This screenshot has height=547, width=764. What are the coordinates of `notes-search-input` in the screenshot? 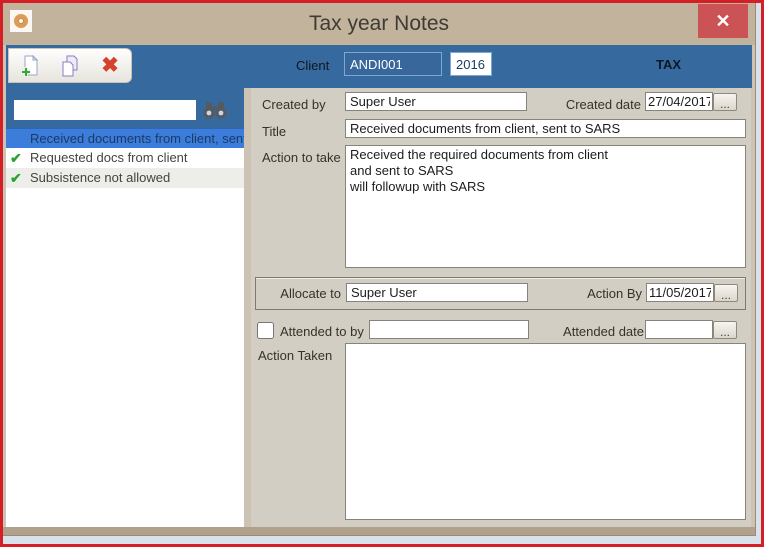 It's located at (105, 110).